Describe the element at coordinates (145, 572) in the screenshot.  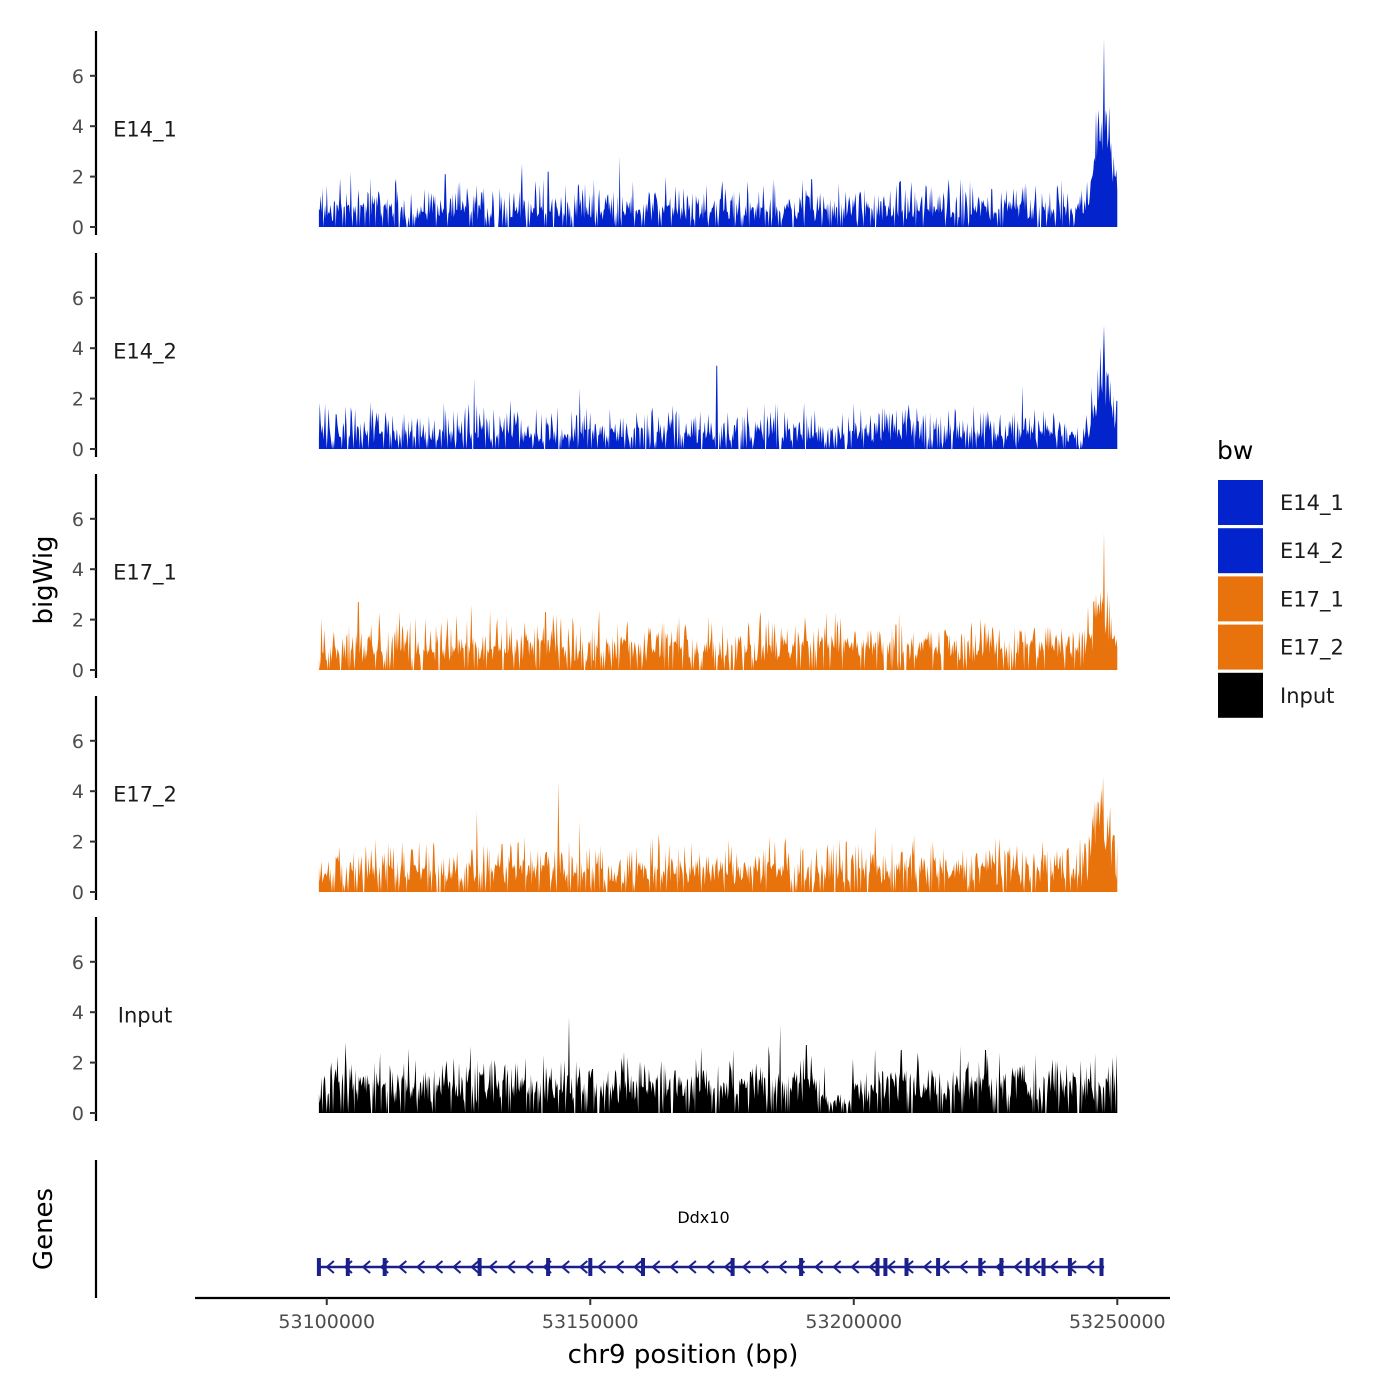
I see `track-label: E17_1` at that location.